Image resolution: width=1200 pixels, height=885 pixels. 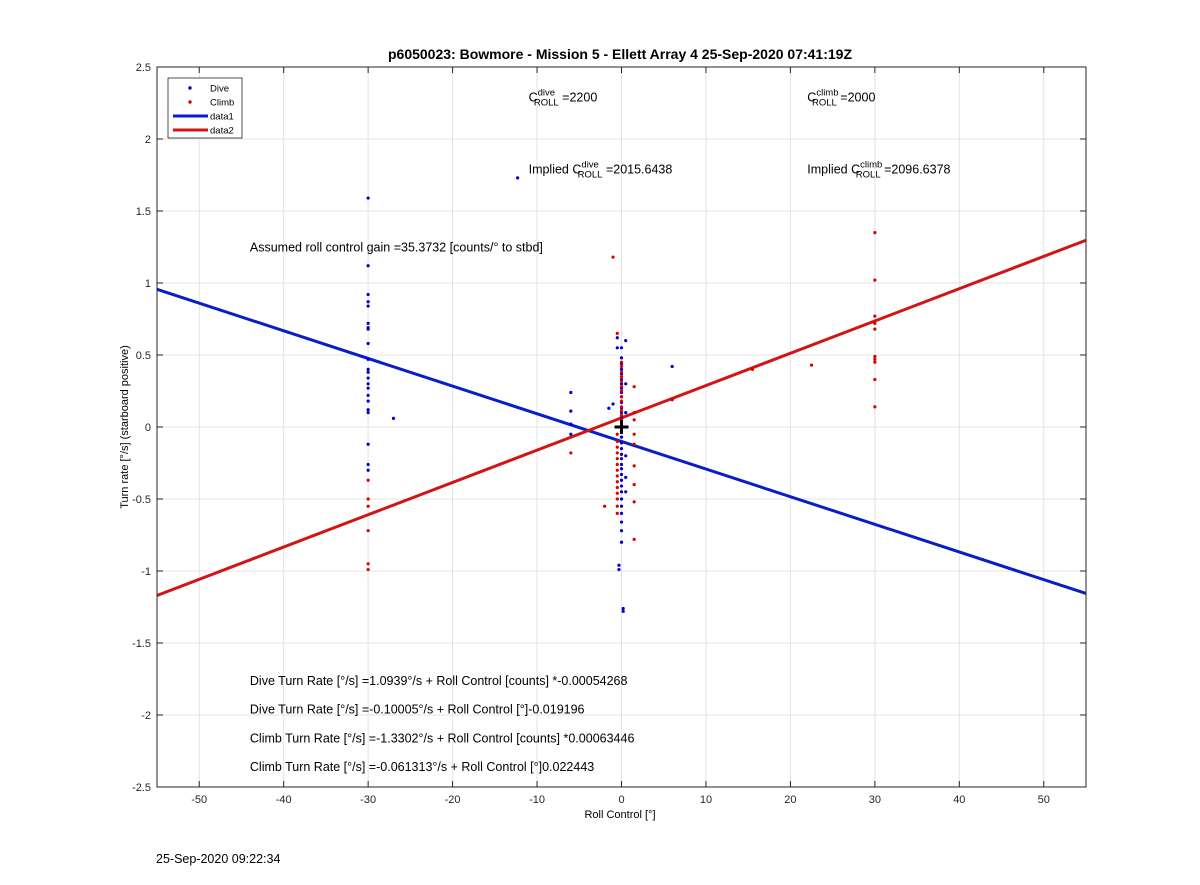 I want to click on y-tick-label: -2.5, so click(x=141, y=788).